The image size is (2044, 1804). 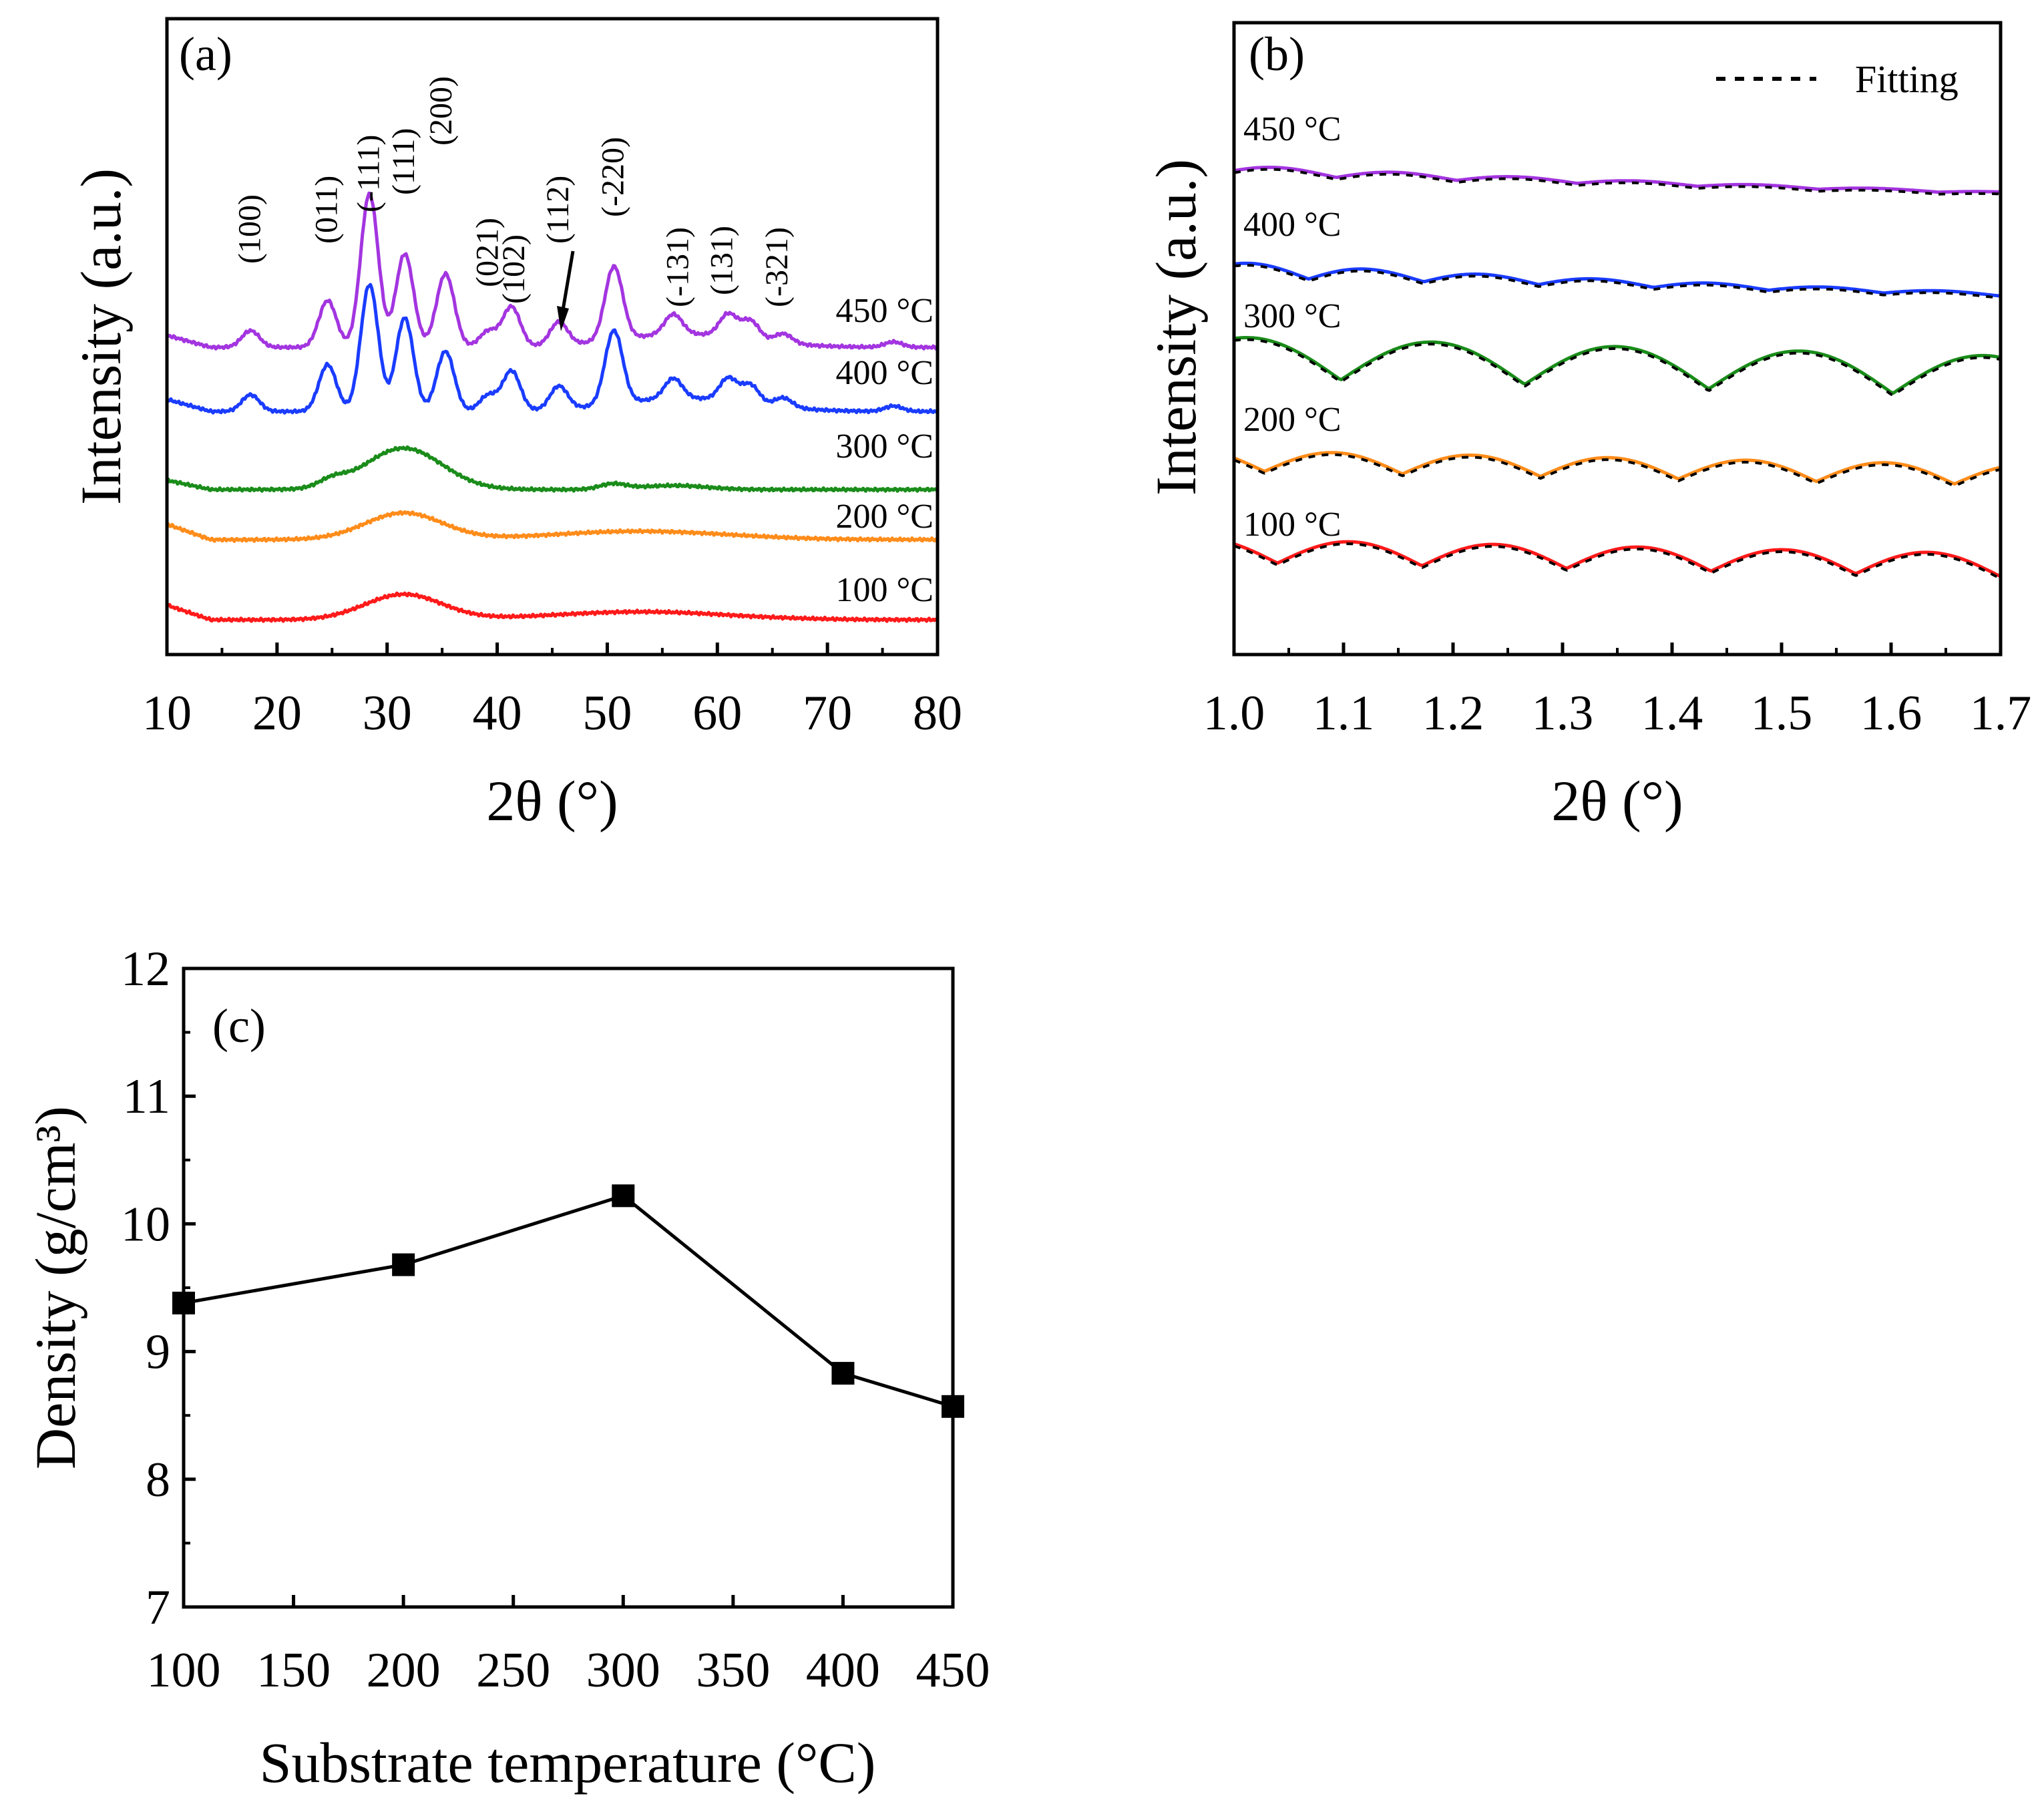 I want to click on panel-b-temperature-labels: 100 °C 200 °C 300 °C 400 °C 450 °C, so click(x=1292, y=327).